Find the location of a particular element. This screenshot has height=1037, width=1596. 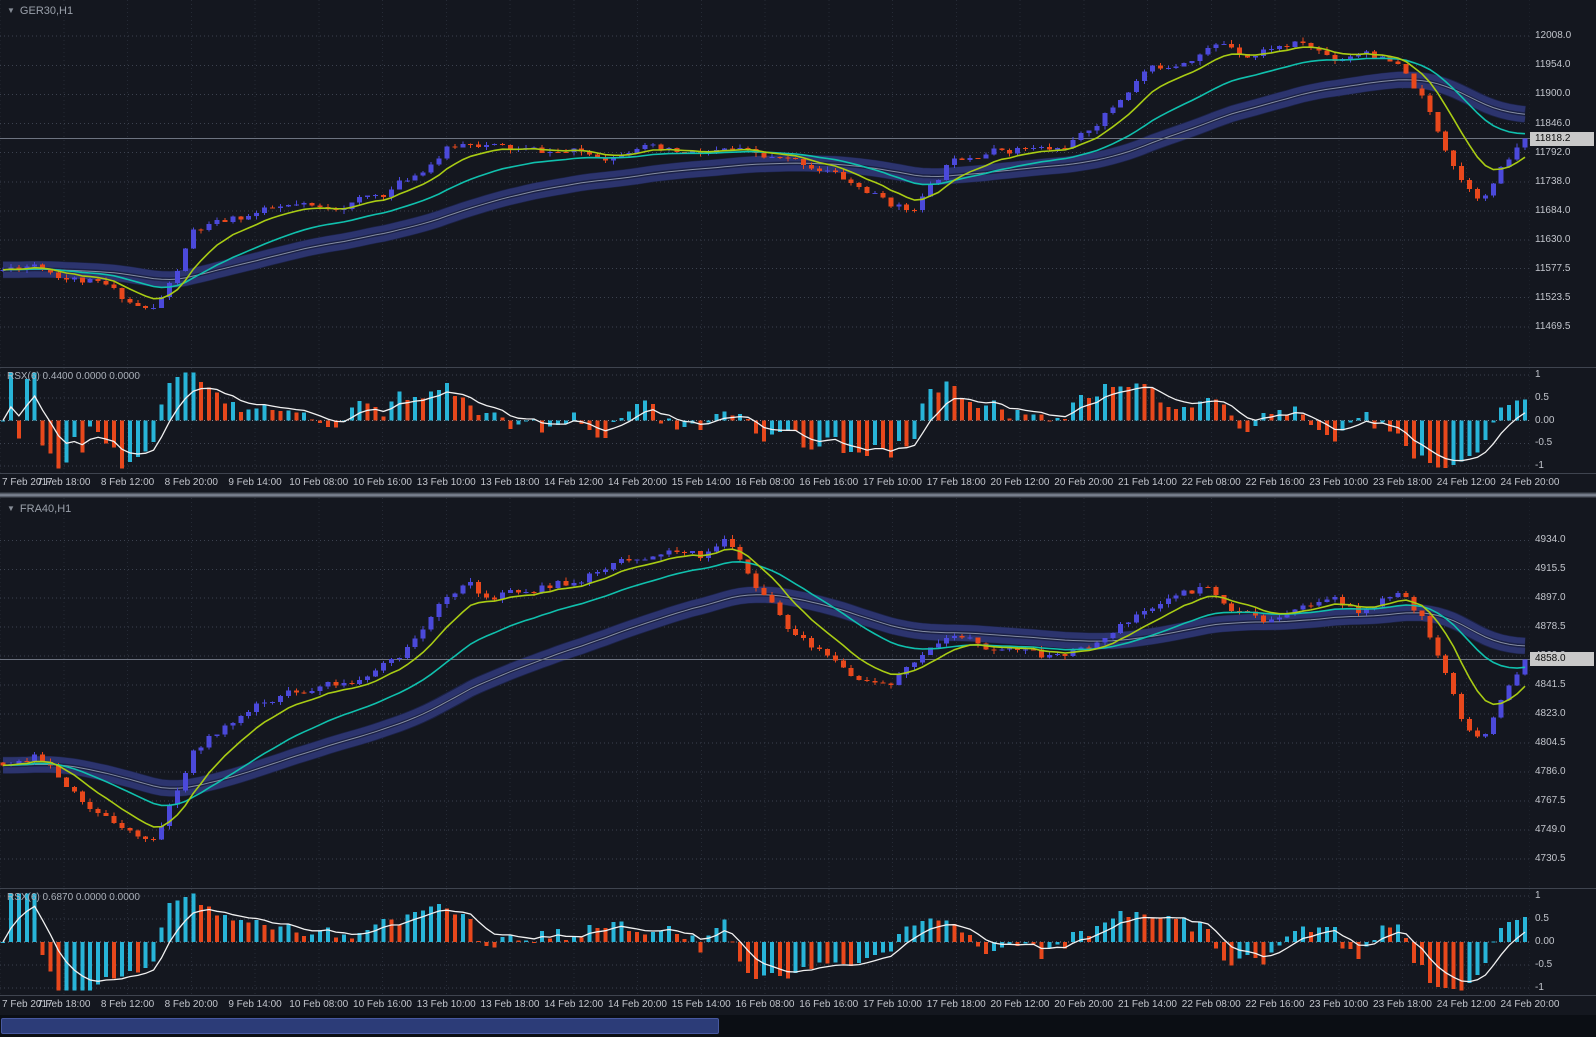

price-tick-label: 11577.5 is located at coordinates (1553, 268).